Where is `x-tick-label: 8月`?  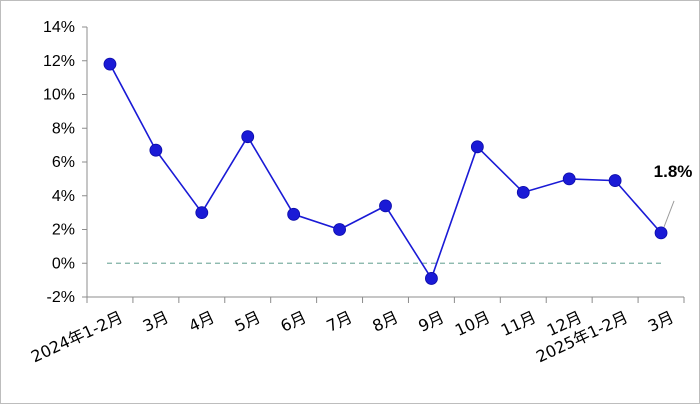 x-tick-label: 8月 is located at coordinates (385, 321).